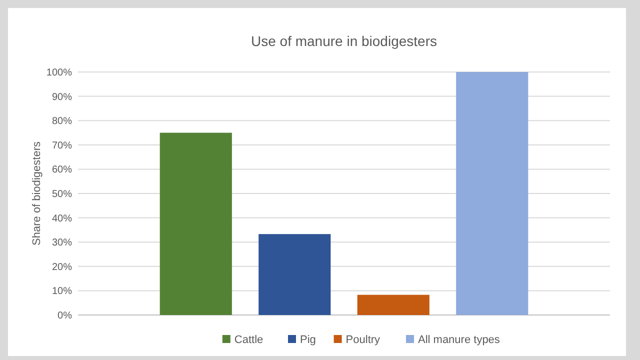 Image resolution: width=640 pixels, height=360 pixels. What do you see at coordinates (62, 97) in the screenshot?
I see `y-tick-label: 90%` at bounding box center [62, 97].